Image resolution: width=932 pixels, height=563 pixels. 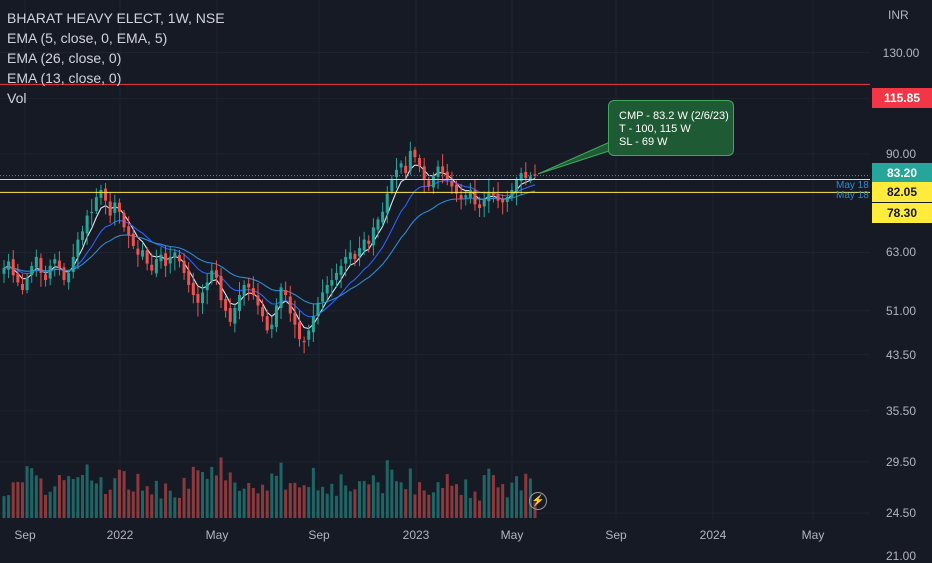 I want to click on resistance-price-tag: 115.85, so click(x=902, y=98).